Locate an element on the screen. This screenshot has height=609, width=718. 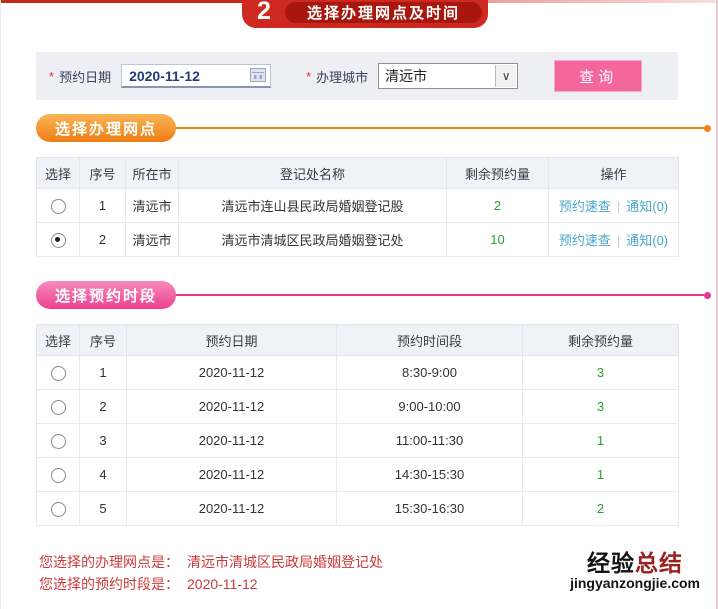
chevron-down-icon: ∨ is located at coordinates (506, 76).